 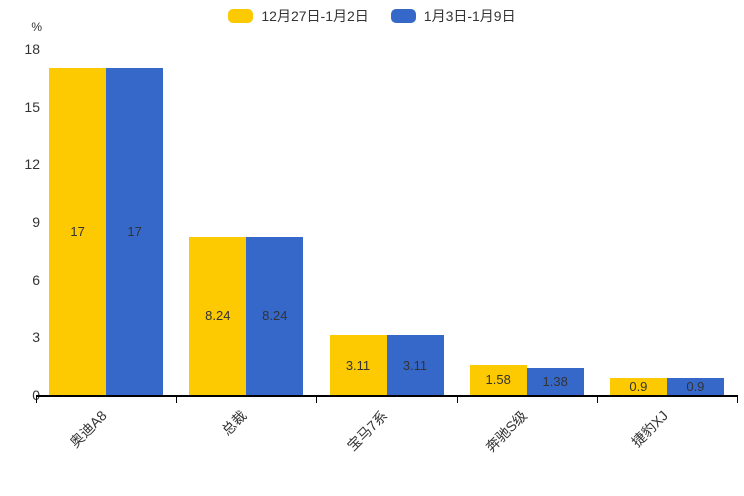 What do you see at coordinates (372, 16) in the screenshot?
I see `legend: 12月27日-1月2日 1月3日-1月9日` at bounding box center [372, 16].